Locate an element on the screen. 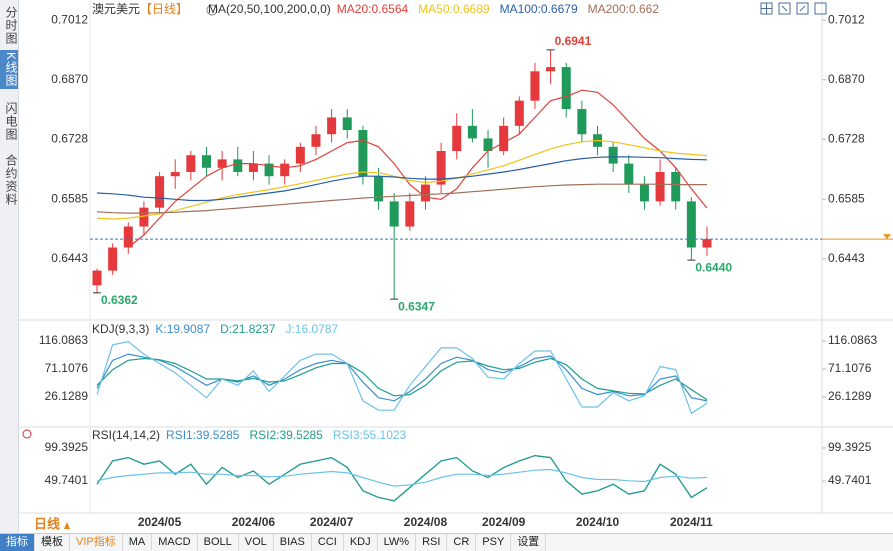 This screenshot has height=551, width=893. tab: 合约资料 is located at coordinates (11, 180).